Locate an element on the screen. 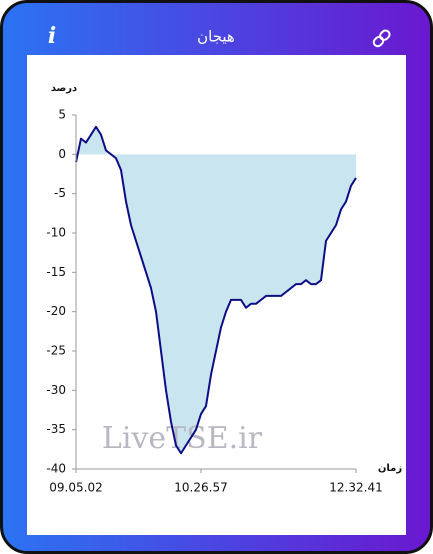 Image resolution: width=433 pixels, height=554 pixels. y-tick-label: -35 is located at coordinates (56, 429).